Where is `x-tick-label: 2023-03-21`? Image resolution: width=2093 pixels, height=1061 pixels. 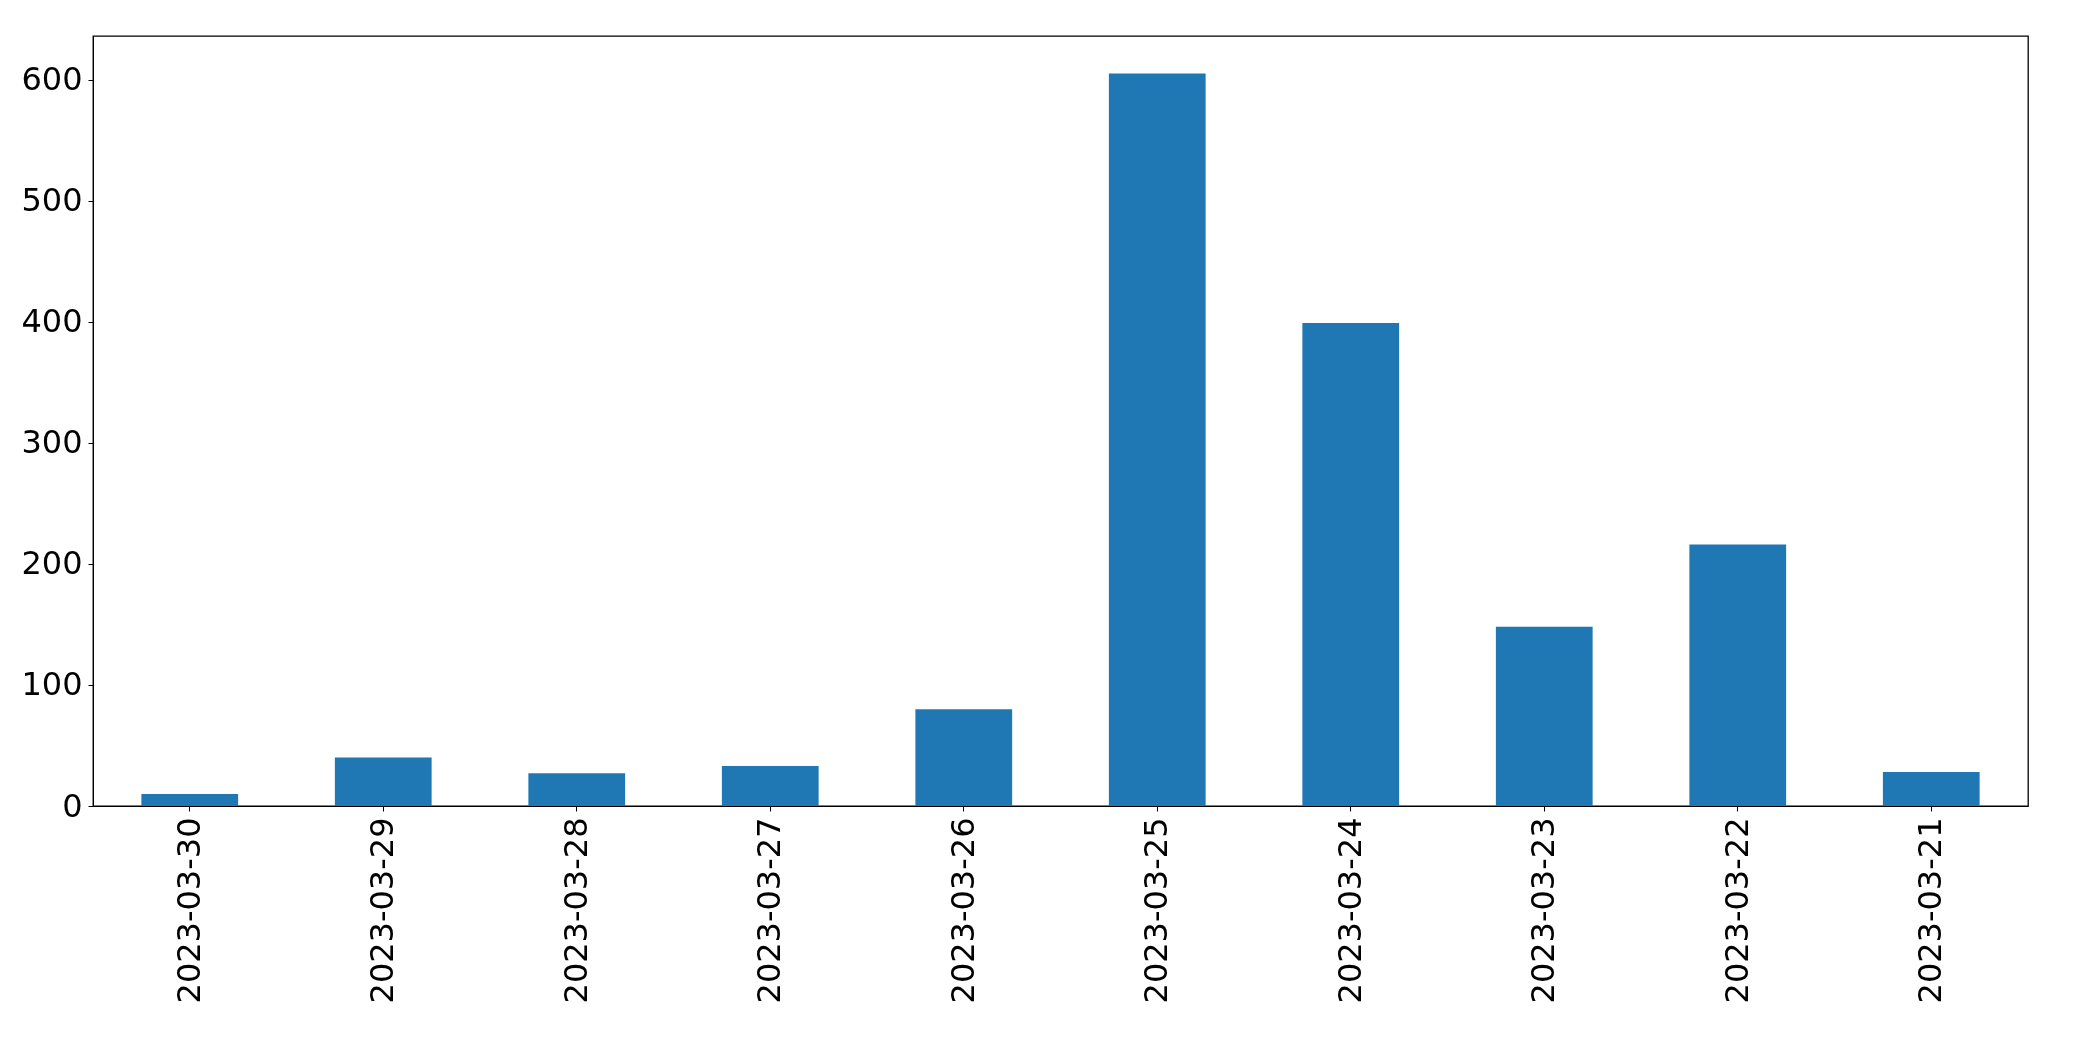 x-tick-label: 2023-03-21 is located at coordinates (1930, 910).